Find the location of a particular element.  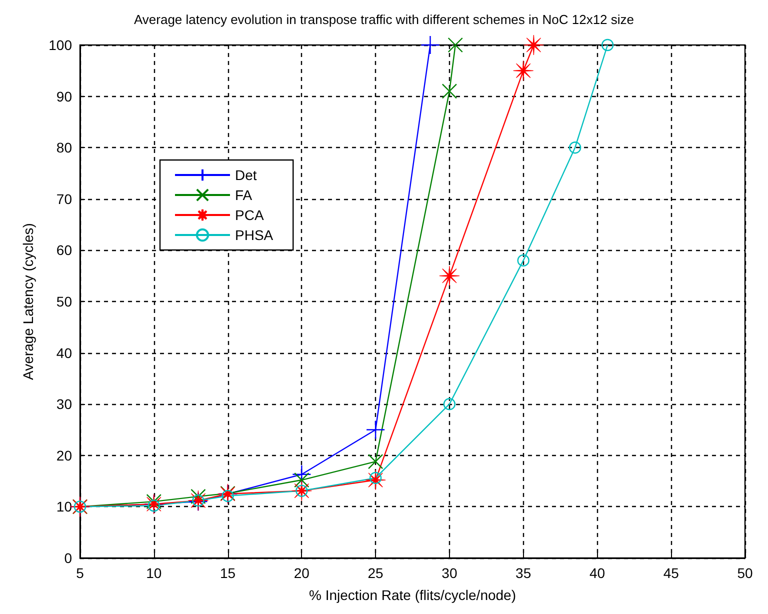

legend-label: FA is located at coordinates (244, 195).